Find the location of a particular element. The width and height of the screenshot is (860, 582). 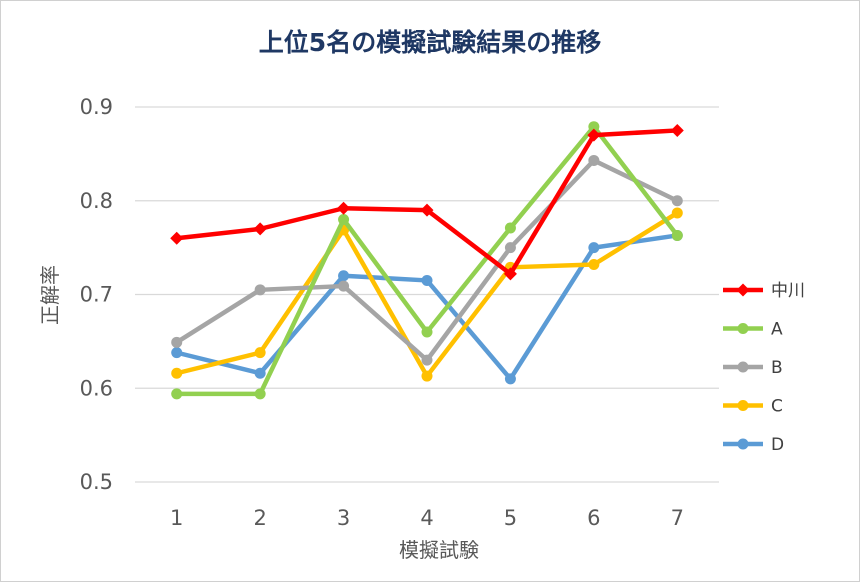

y-tick-label: 0.6 is located at coordinates (96, 388).